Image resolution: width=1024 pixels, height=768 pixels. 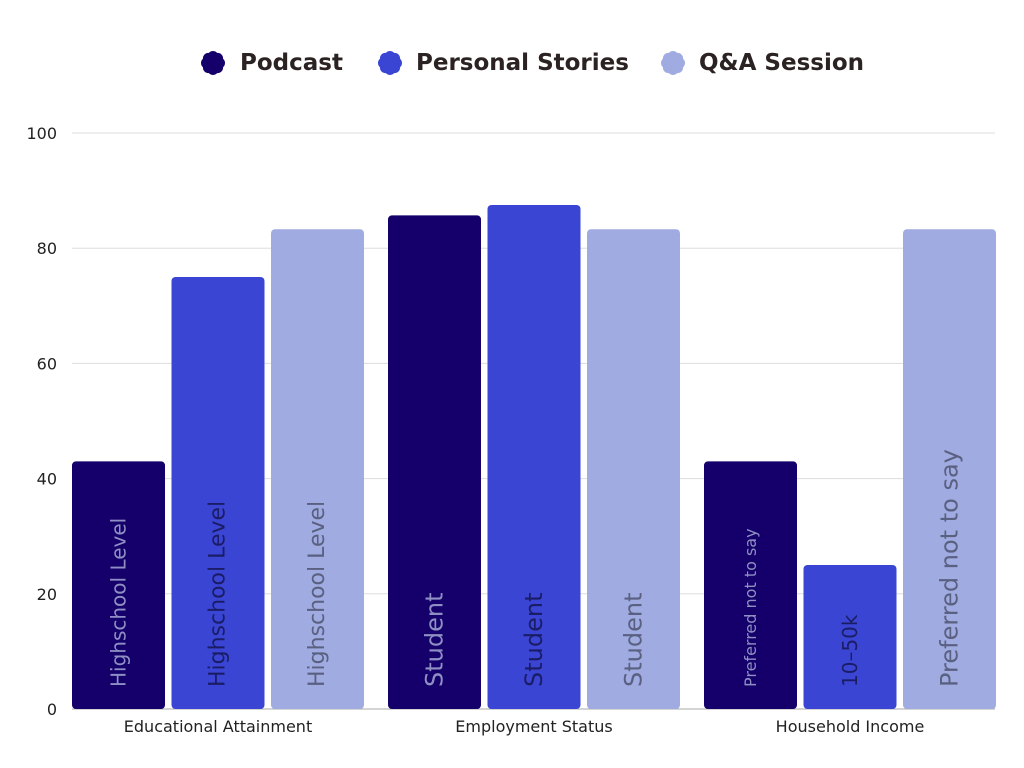 I want to click on legend: Podcast Personal Stories Q&A Session, so click(x=532, y=63).